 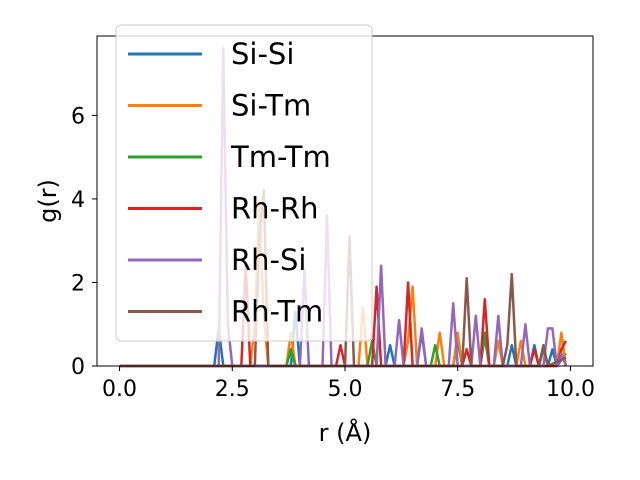 What do you see at coordinates (271, 106) in the screenshot?
I see `legend-label-si-tm: Si-Tm` at bounding box center [271, 106].